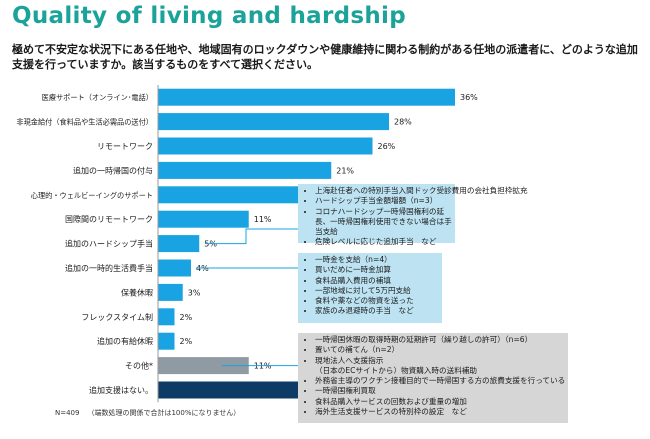 The width and height of the screenshot is (650, 439). I want to click on note-item: （日本のECサイトから）物資購入時の送料補助, so click(396, 370).